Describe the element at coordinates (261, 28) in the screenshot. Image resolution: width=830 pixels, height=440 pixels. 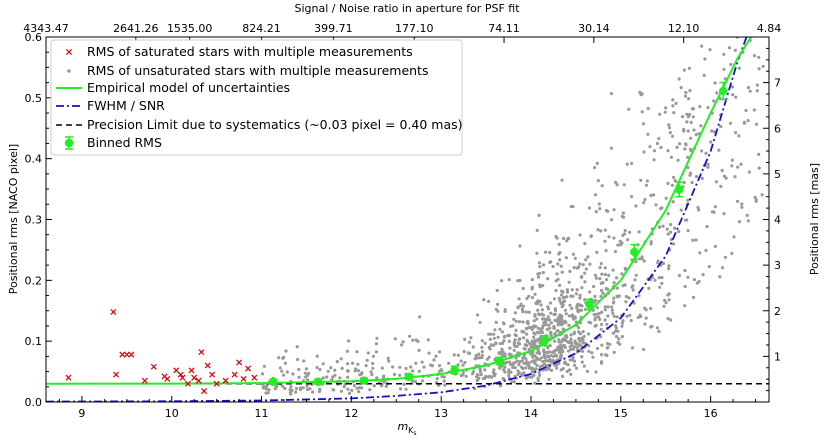
I see `top-tick-label: 824.21` at that location.